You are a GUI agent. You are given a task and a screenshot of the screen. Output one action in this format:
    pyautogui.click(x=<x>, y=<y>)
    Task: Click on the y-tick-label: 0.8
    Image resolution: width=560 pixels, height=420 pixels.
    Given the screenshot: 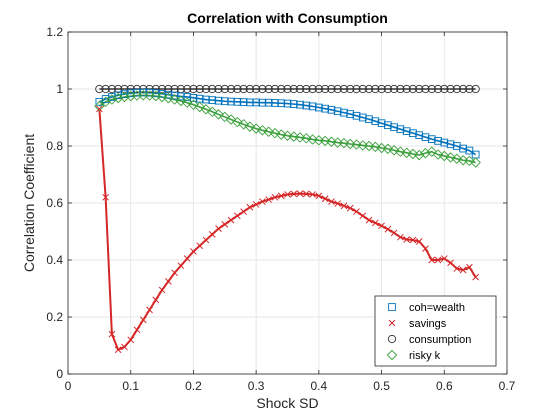 What is the action you would take?
    pyautogui.click(x=54, y=146)
    